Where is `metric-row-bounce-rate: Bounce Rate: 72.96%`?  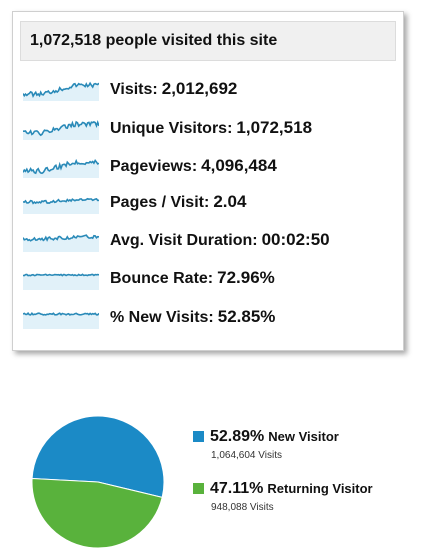
metric-row-bounce-rate: Bounce Rate: 72.96% is located at coordinates (208, 278).